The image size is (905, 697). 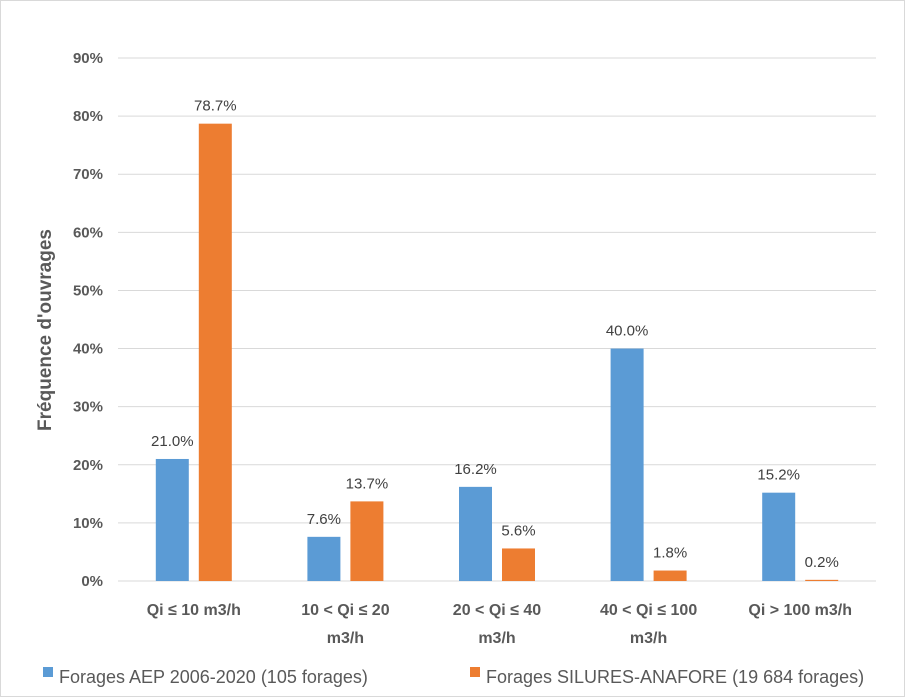 What do you see at coordinates (194, 610) in the screenshot?
I see `x-tick-label: Qi ≤ 10 m3/h` at bounding box center [194, 610].